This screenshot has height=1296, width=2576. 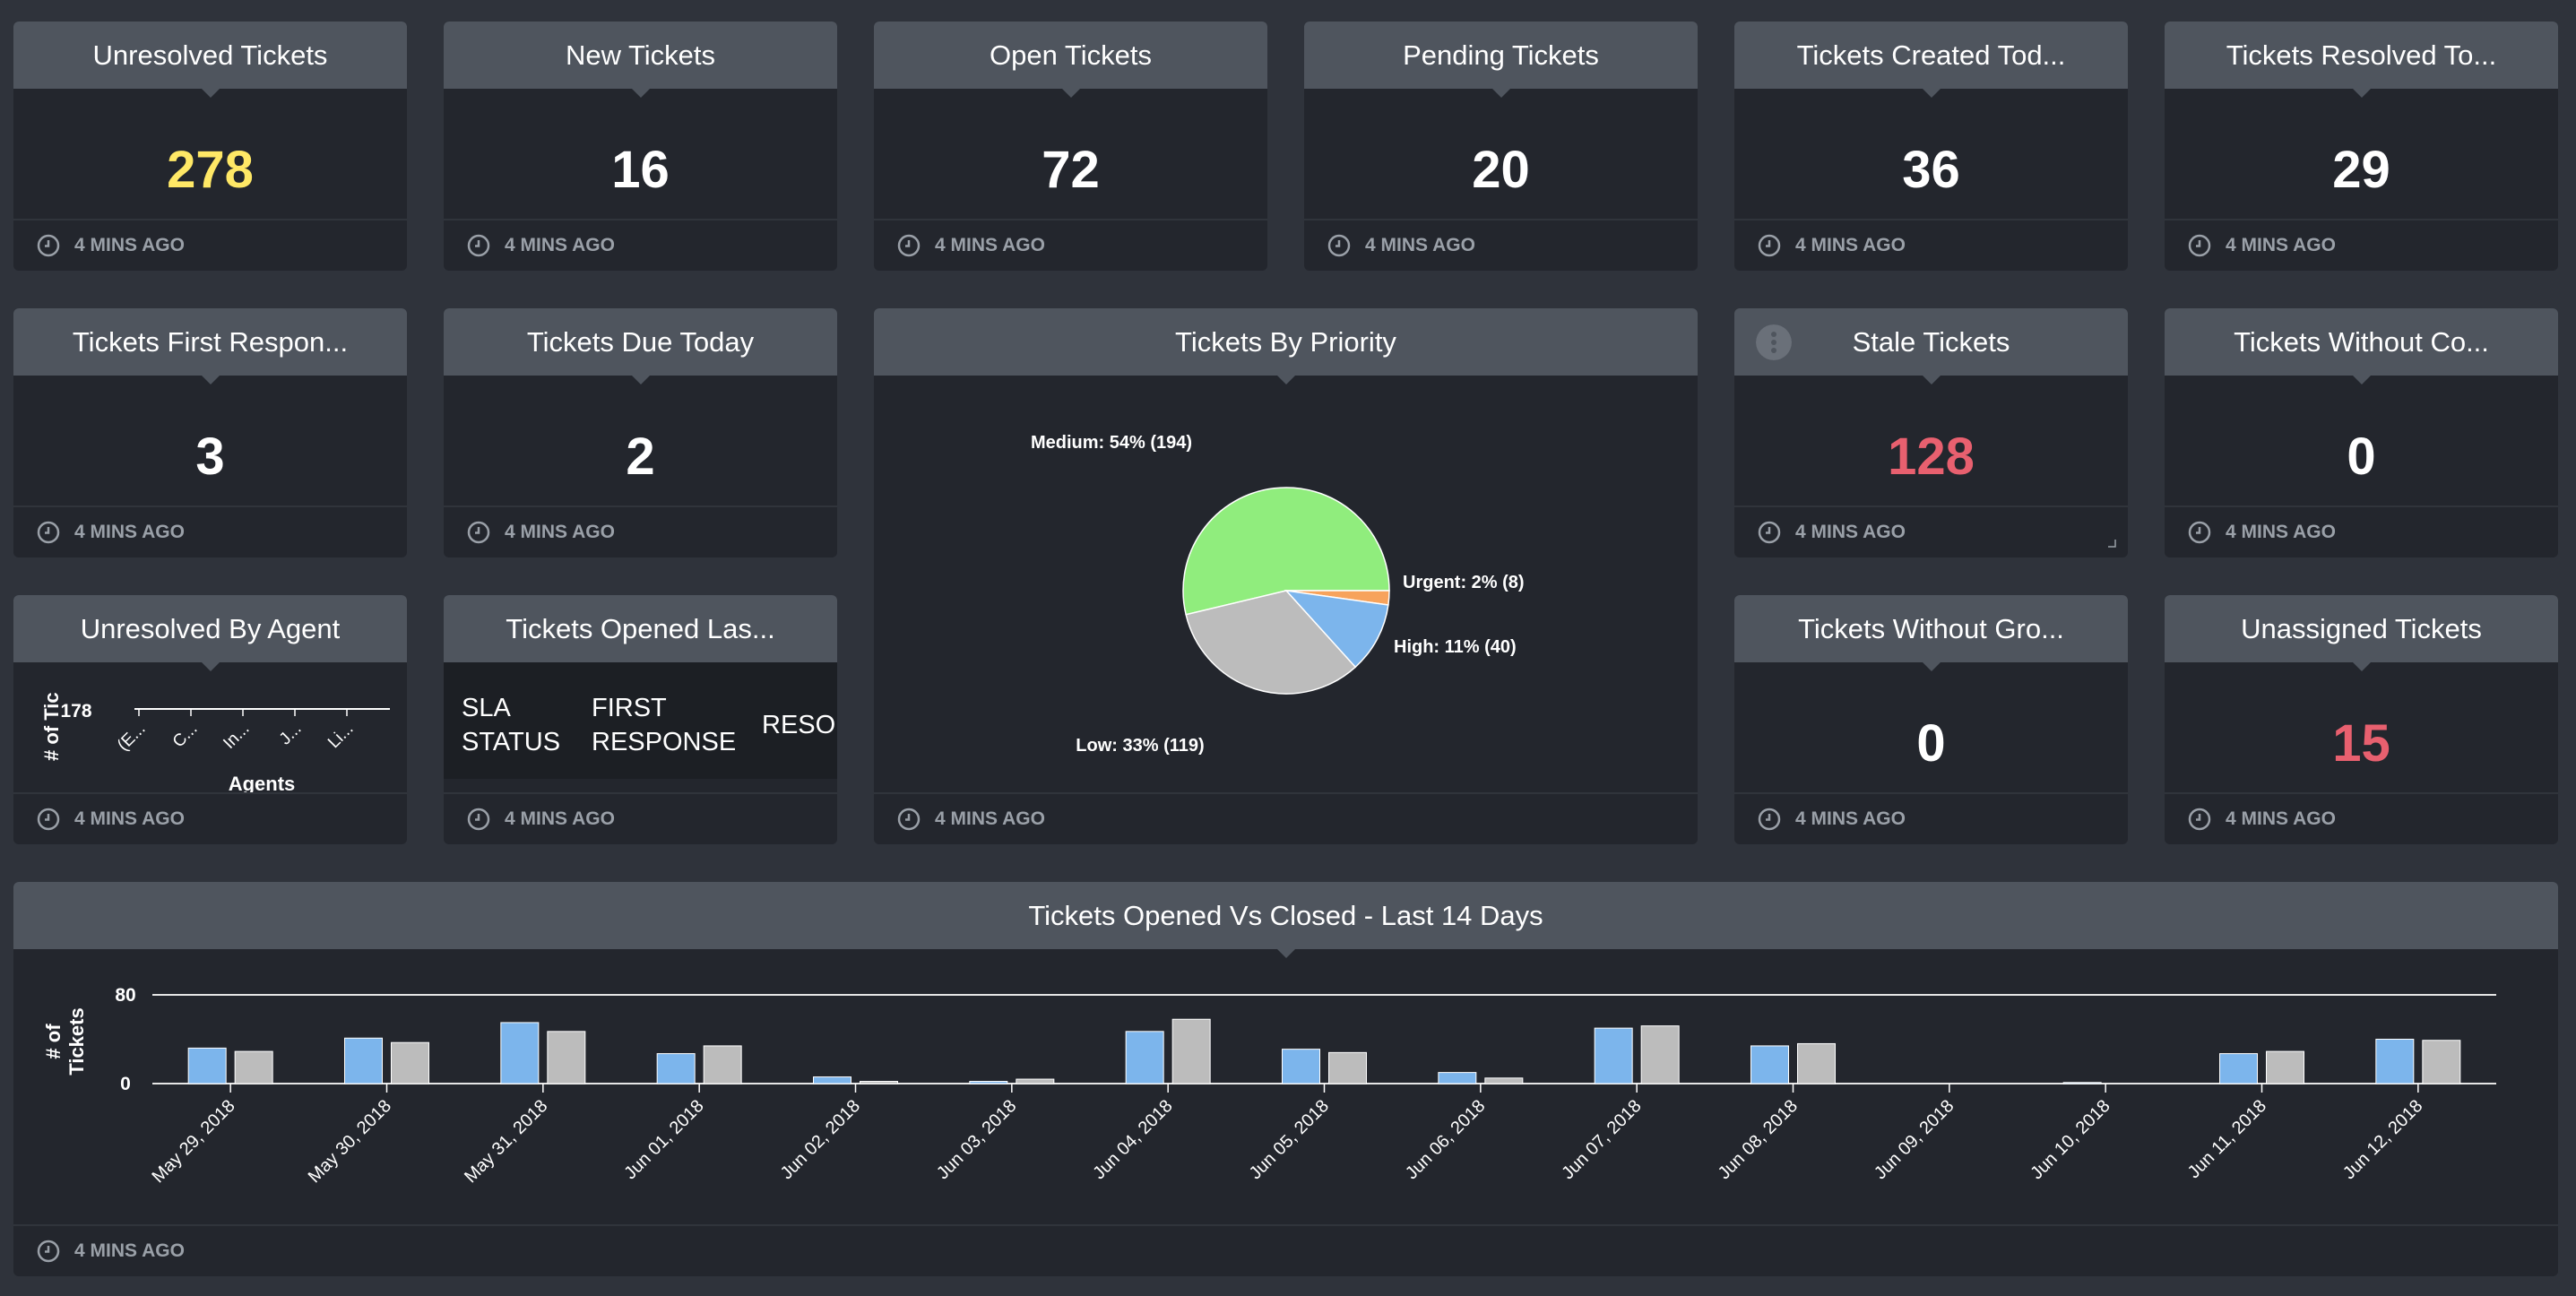 I want to click on unresolved-tickets-widget: Unresolved Tickets 278 4 MINS AGO, so click(x=210, y=146).